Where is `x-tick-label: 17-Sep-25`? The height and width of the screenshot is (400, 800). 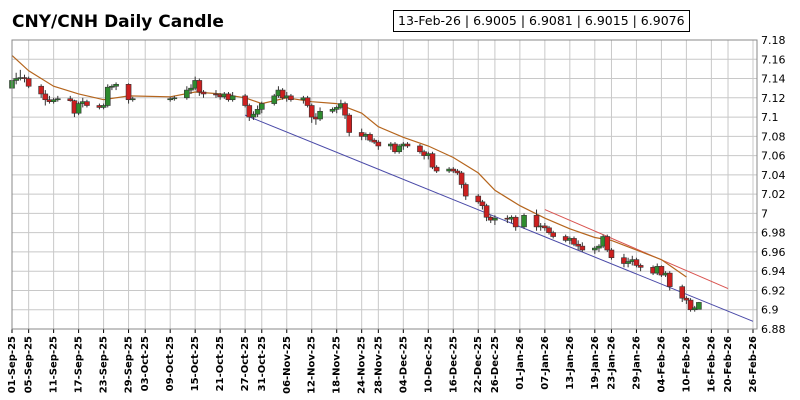 x-tick-label: 17-Sep-25 is located at coordinates (79, 364).